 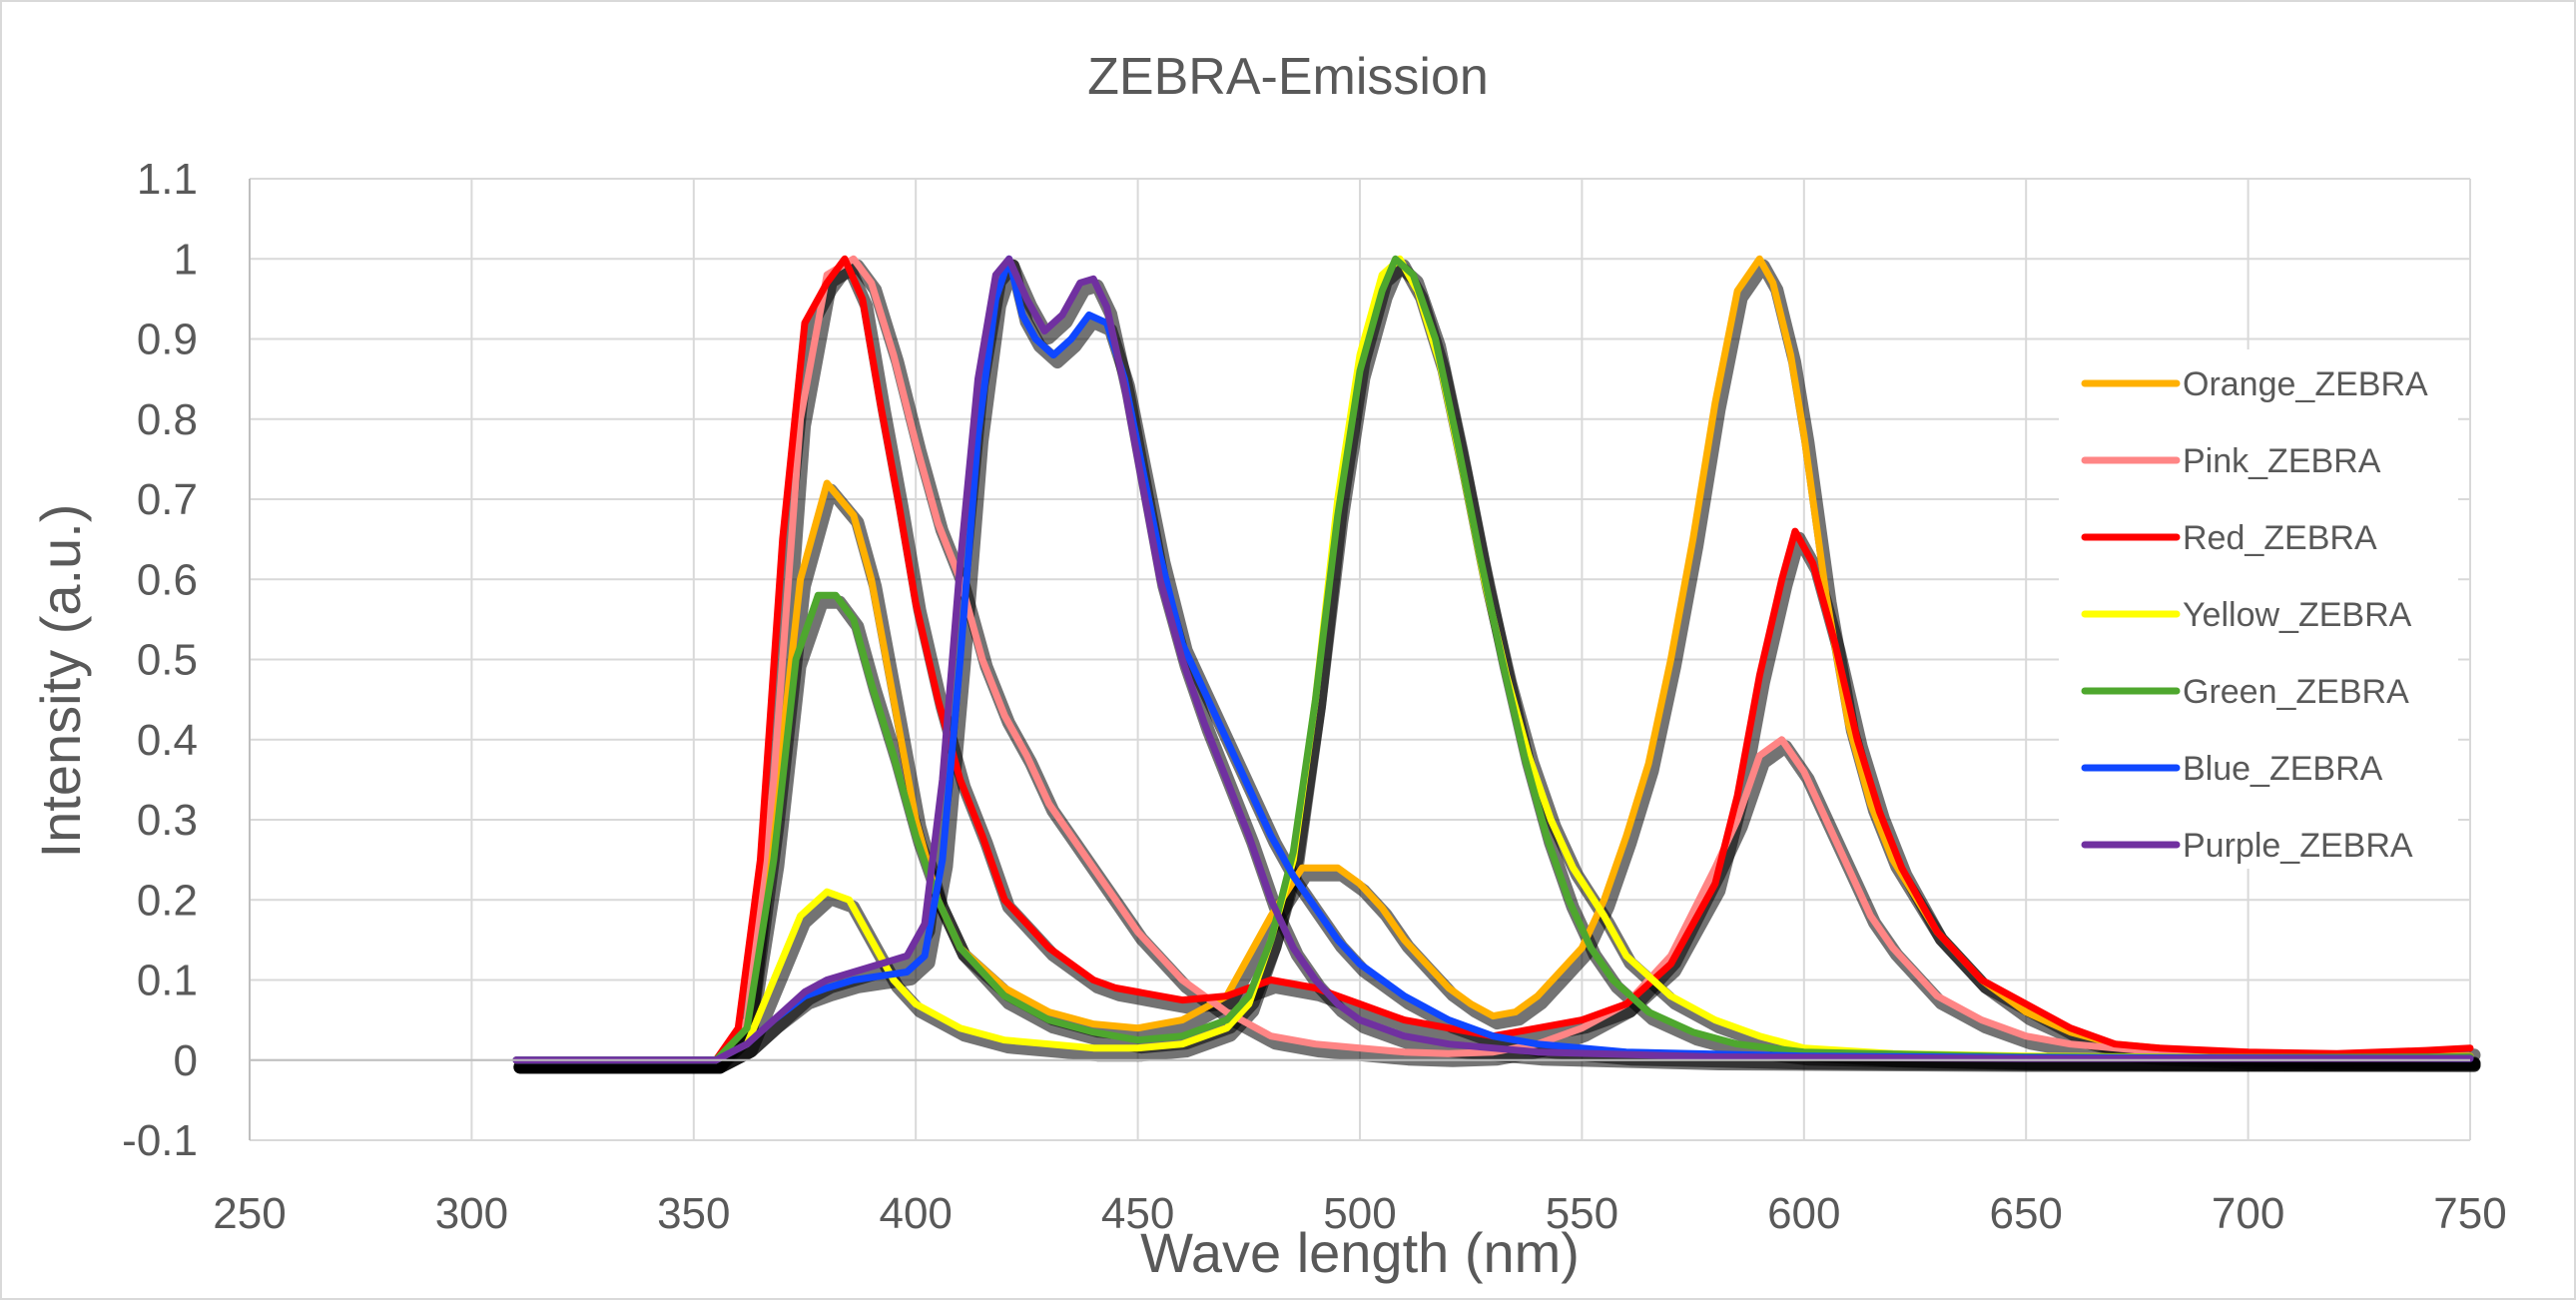 What do you see at coordinates (916, 1213) in the screenshot?
I see `x-tick-label: 400` at bounding box center [916, 1213].